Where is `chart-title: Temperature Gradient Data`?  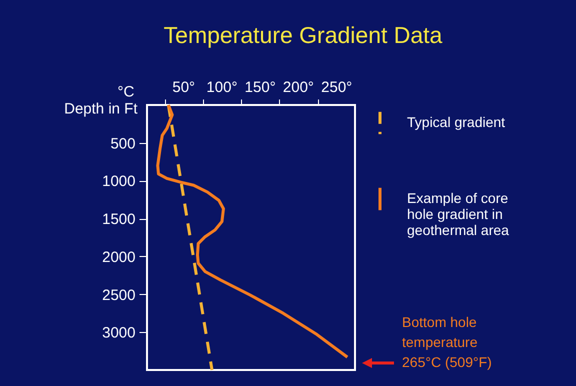
chart-title: Temperature Gradient Data is located at coordinates (303, 35).